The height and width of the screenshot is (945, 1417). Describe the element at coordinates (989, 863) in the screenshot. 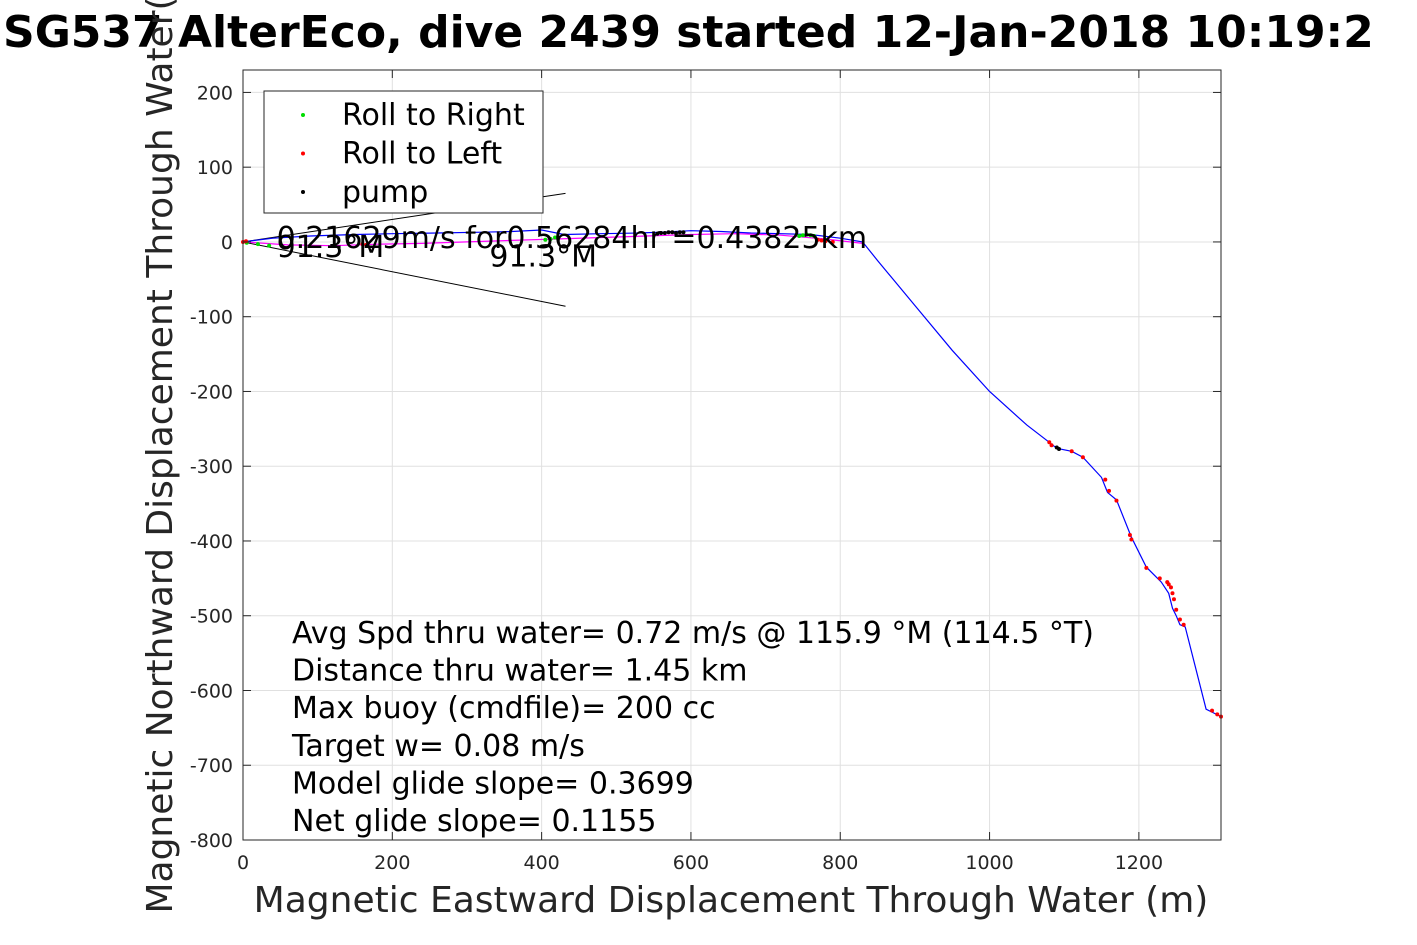

I see `x-tick-label: 1000` at that location.